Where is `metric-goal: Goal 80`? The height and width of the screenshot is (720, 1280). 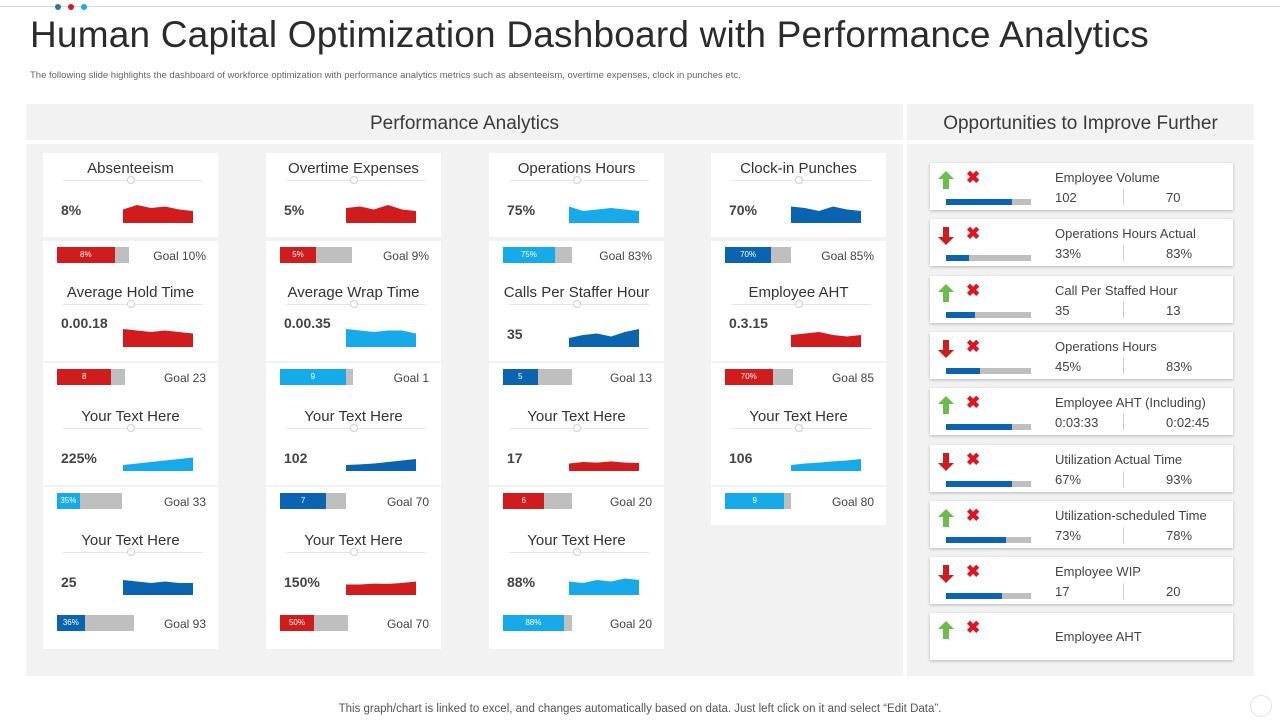
metric-goal: Goal 80 is located at coordinates (852, 502).